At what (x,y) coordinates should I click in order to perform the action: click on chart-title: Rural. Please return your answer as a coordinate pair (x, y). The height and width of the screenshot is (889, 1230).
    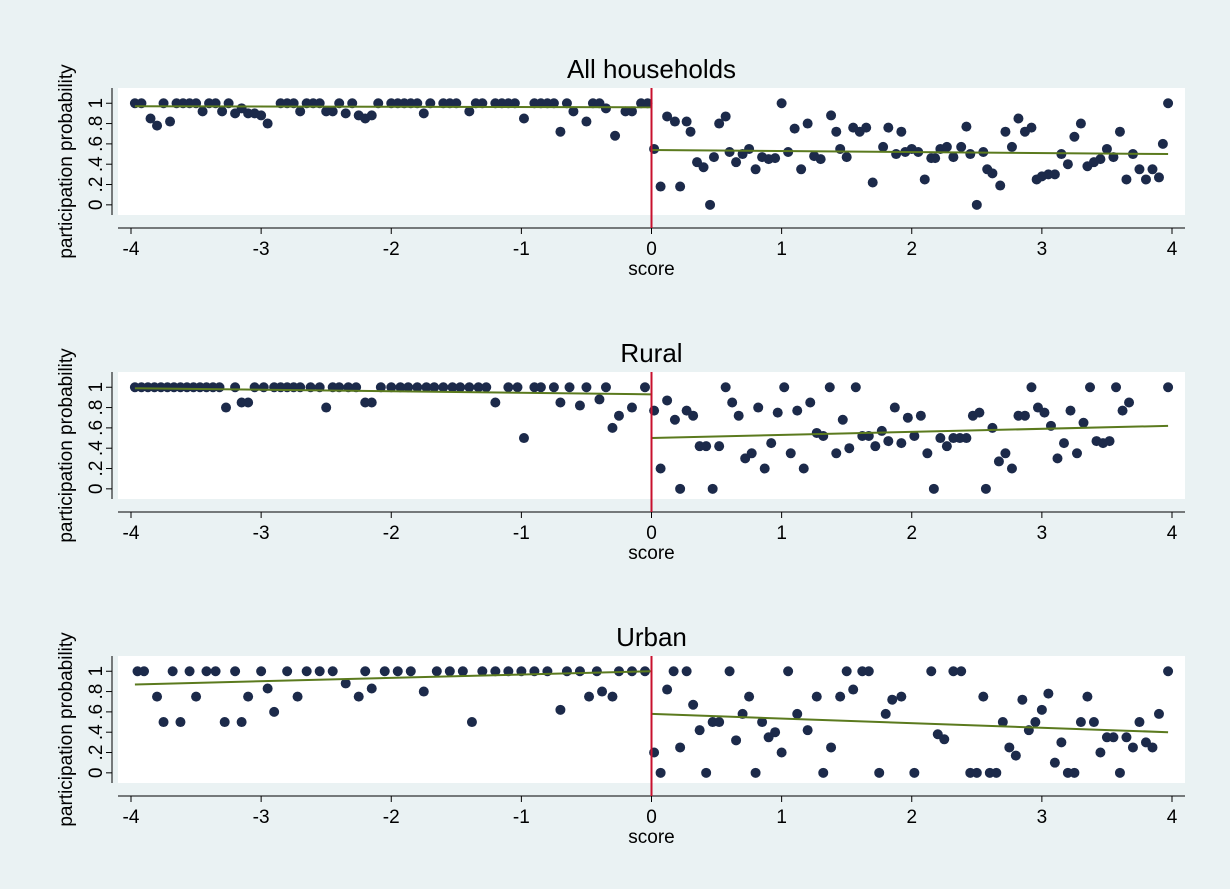
    Looking at the image, I should click on (651, 353).